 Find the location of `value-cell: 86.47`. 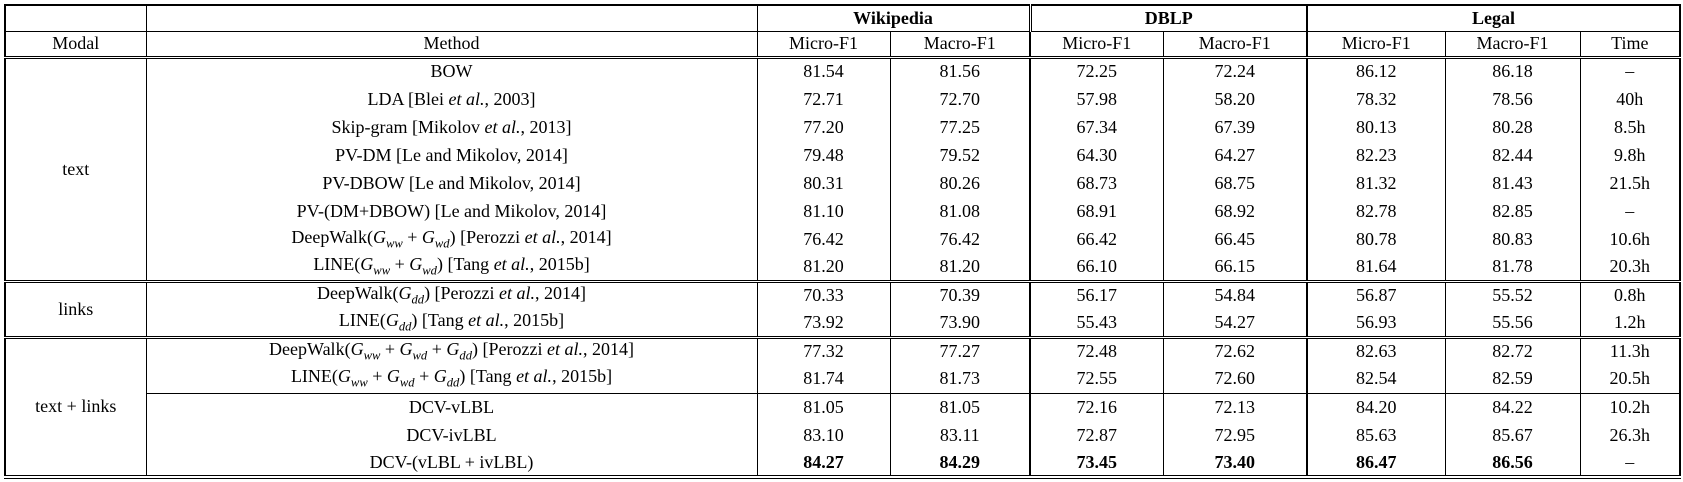

value-cell: 86.47 is located at coordinates (1376, 463).